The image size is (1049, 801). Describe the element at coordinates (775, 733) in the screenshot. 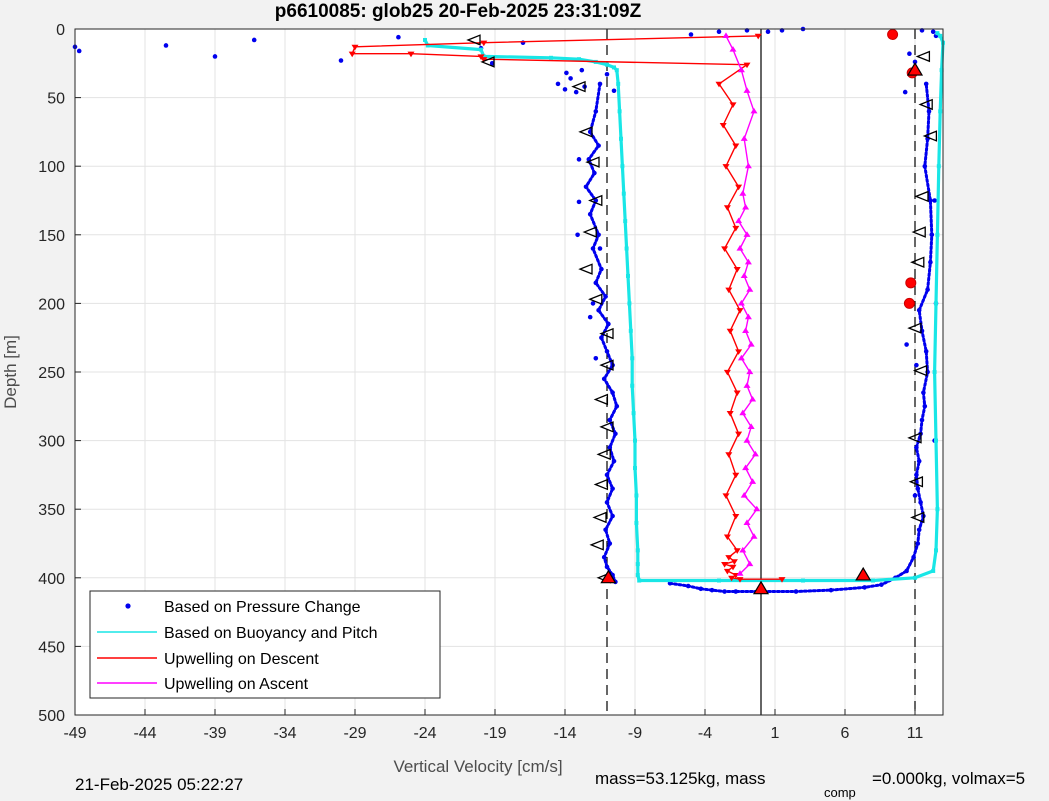

I see `x-tick-label: 1` at that location.